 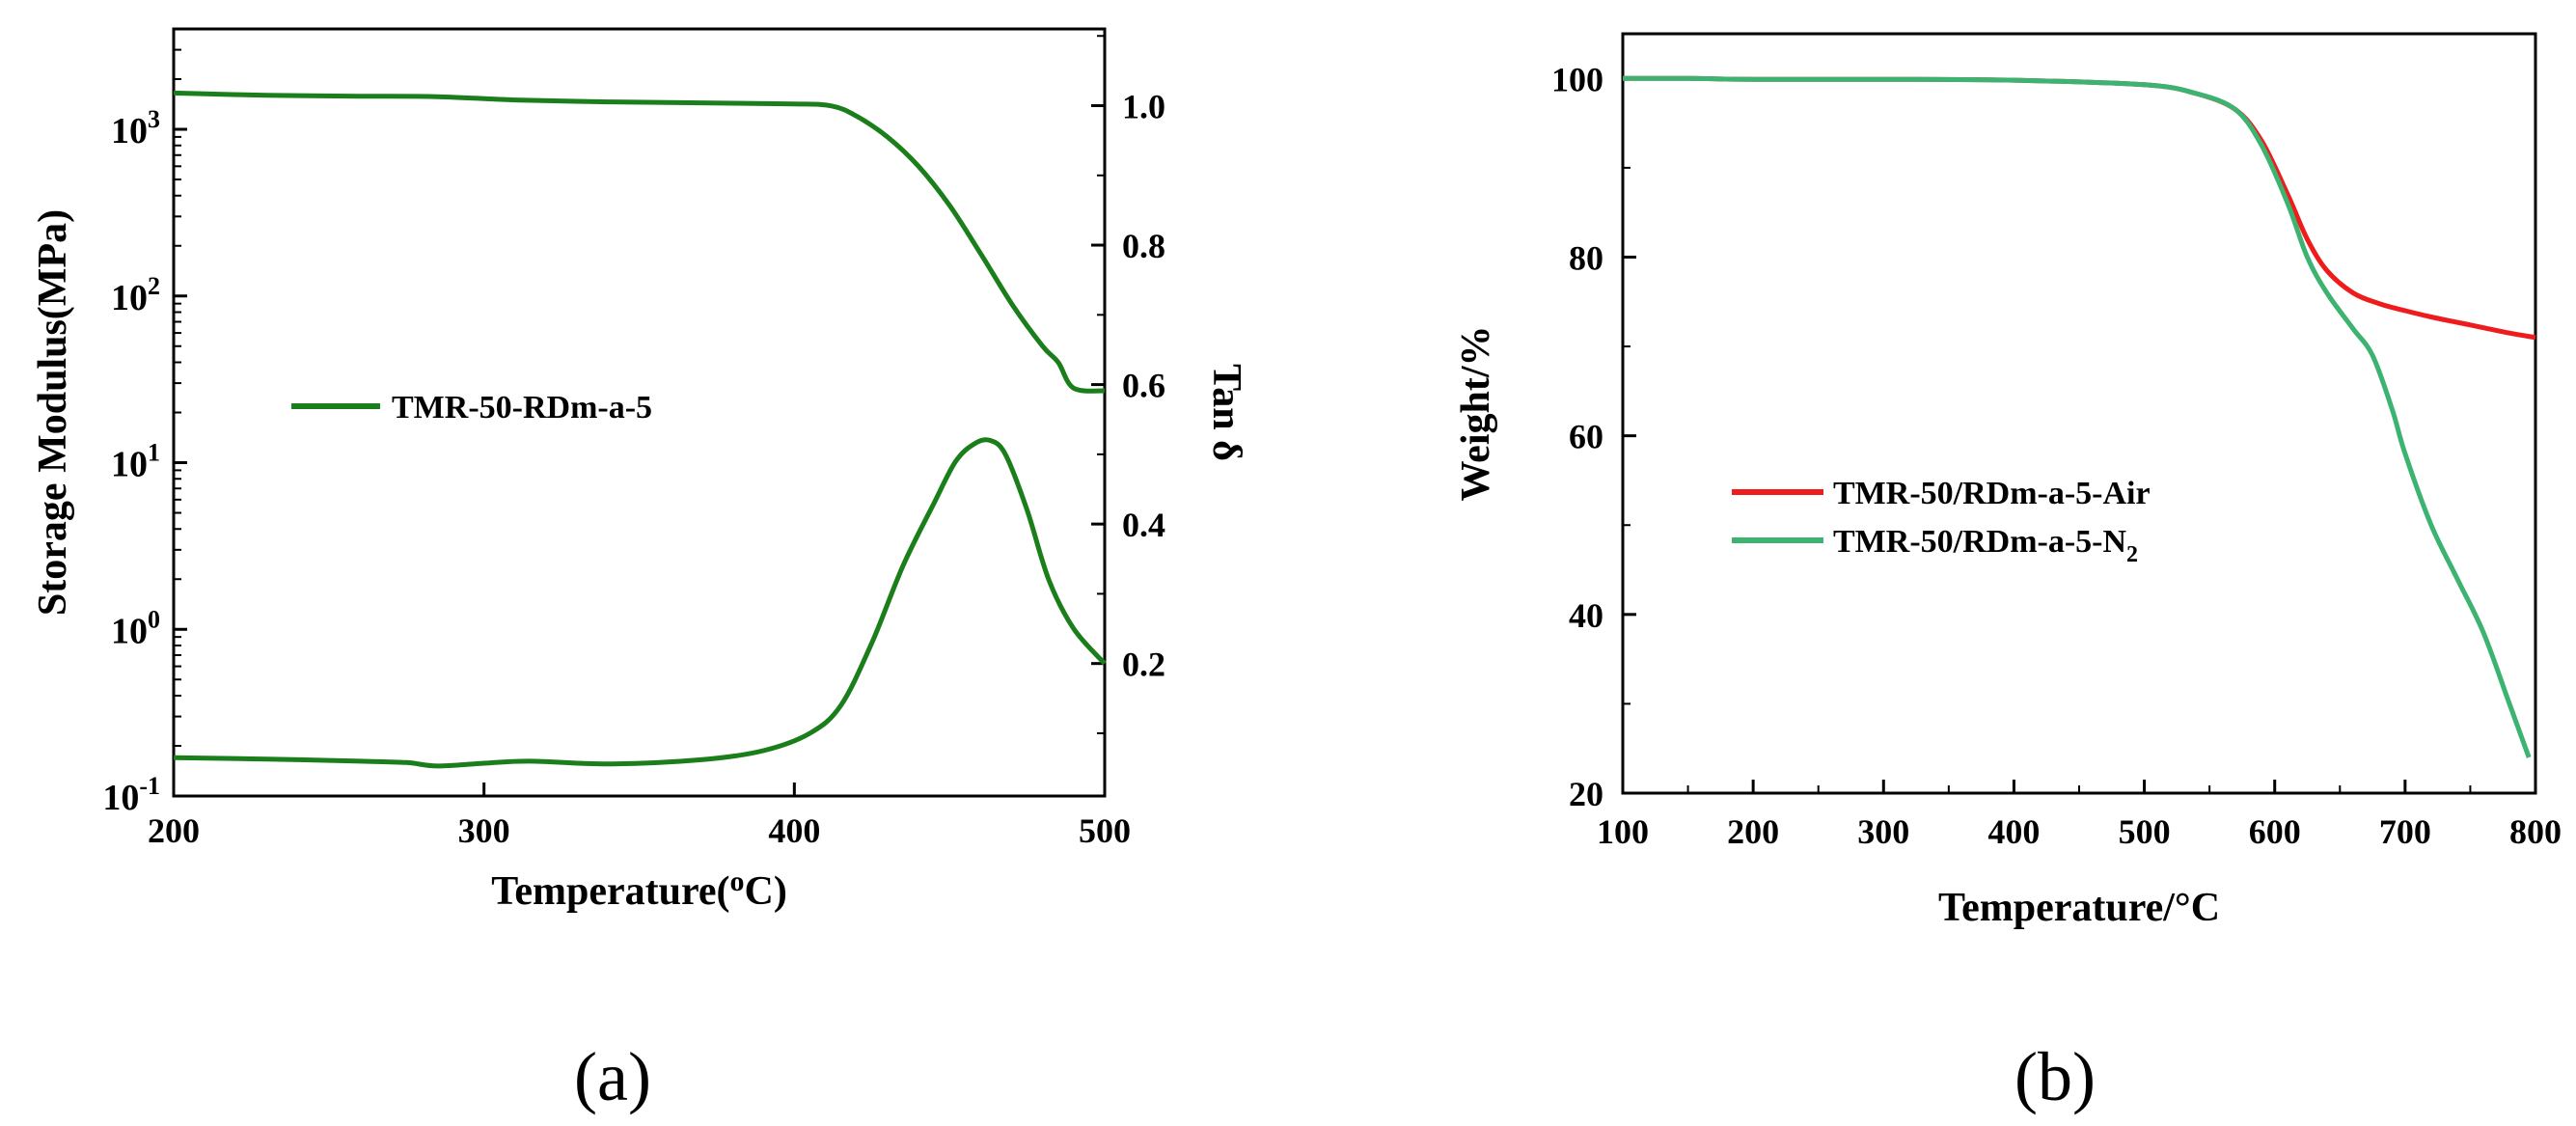 I want to click on legend-label: TMR-50/RDm-a-5-N2, so click(x=1985, y=545).